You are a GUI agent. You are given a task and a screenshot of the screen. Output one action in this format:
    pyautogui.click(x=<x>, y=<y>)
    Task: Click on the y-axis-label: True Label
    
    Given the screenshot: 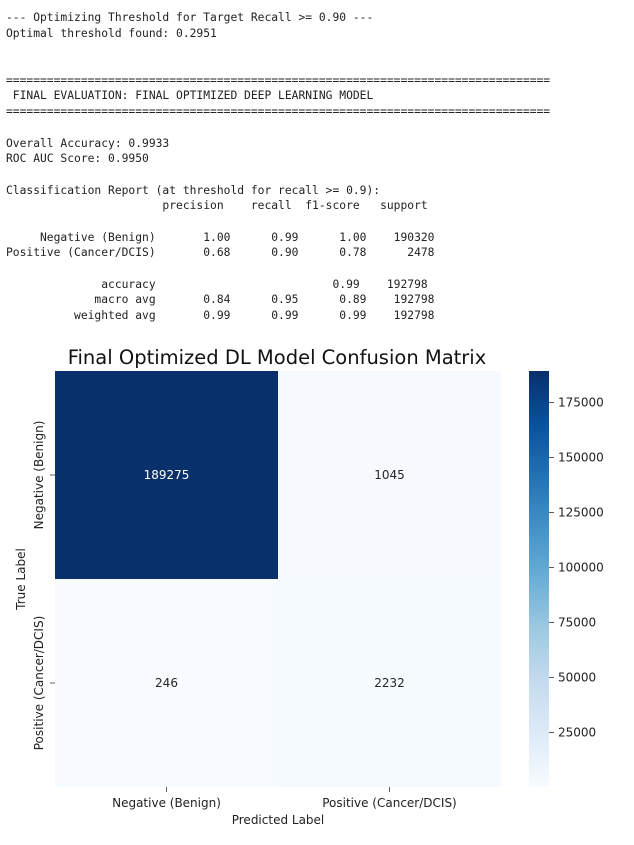 What is the action you would take?
    pyautogui.click(x=21, y=579)
    